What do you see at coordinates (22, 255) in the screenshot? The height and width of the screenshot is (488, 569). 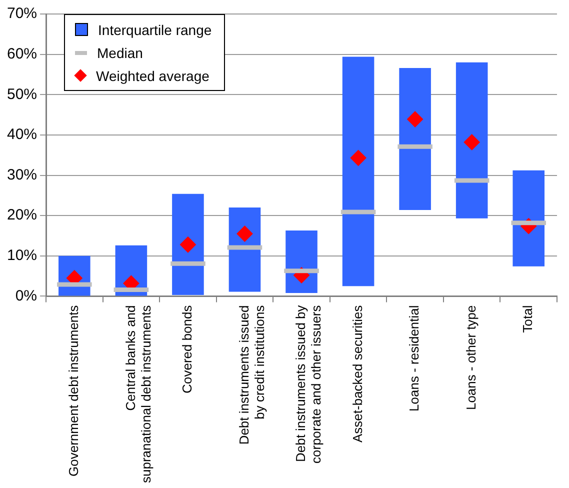 I see `y-tick-label: 10%` at bounding box center [22, 255].